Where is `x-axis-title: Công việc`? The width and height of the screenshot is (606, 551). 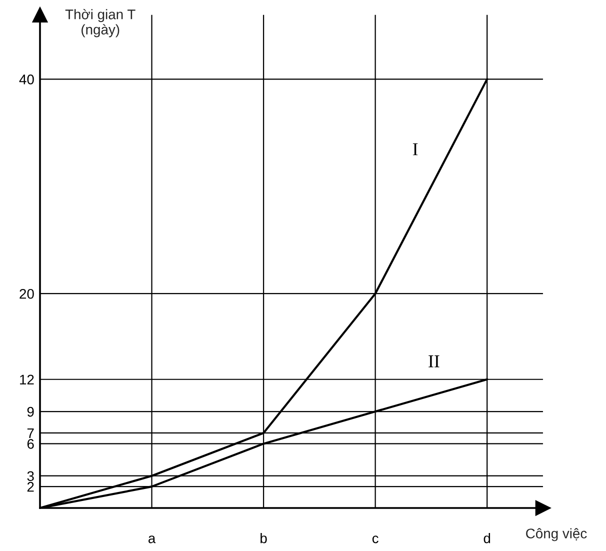
x-axis-title: Công việc is located at coordinates (556, 535).